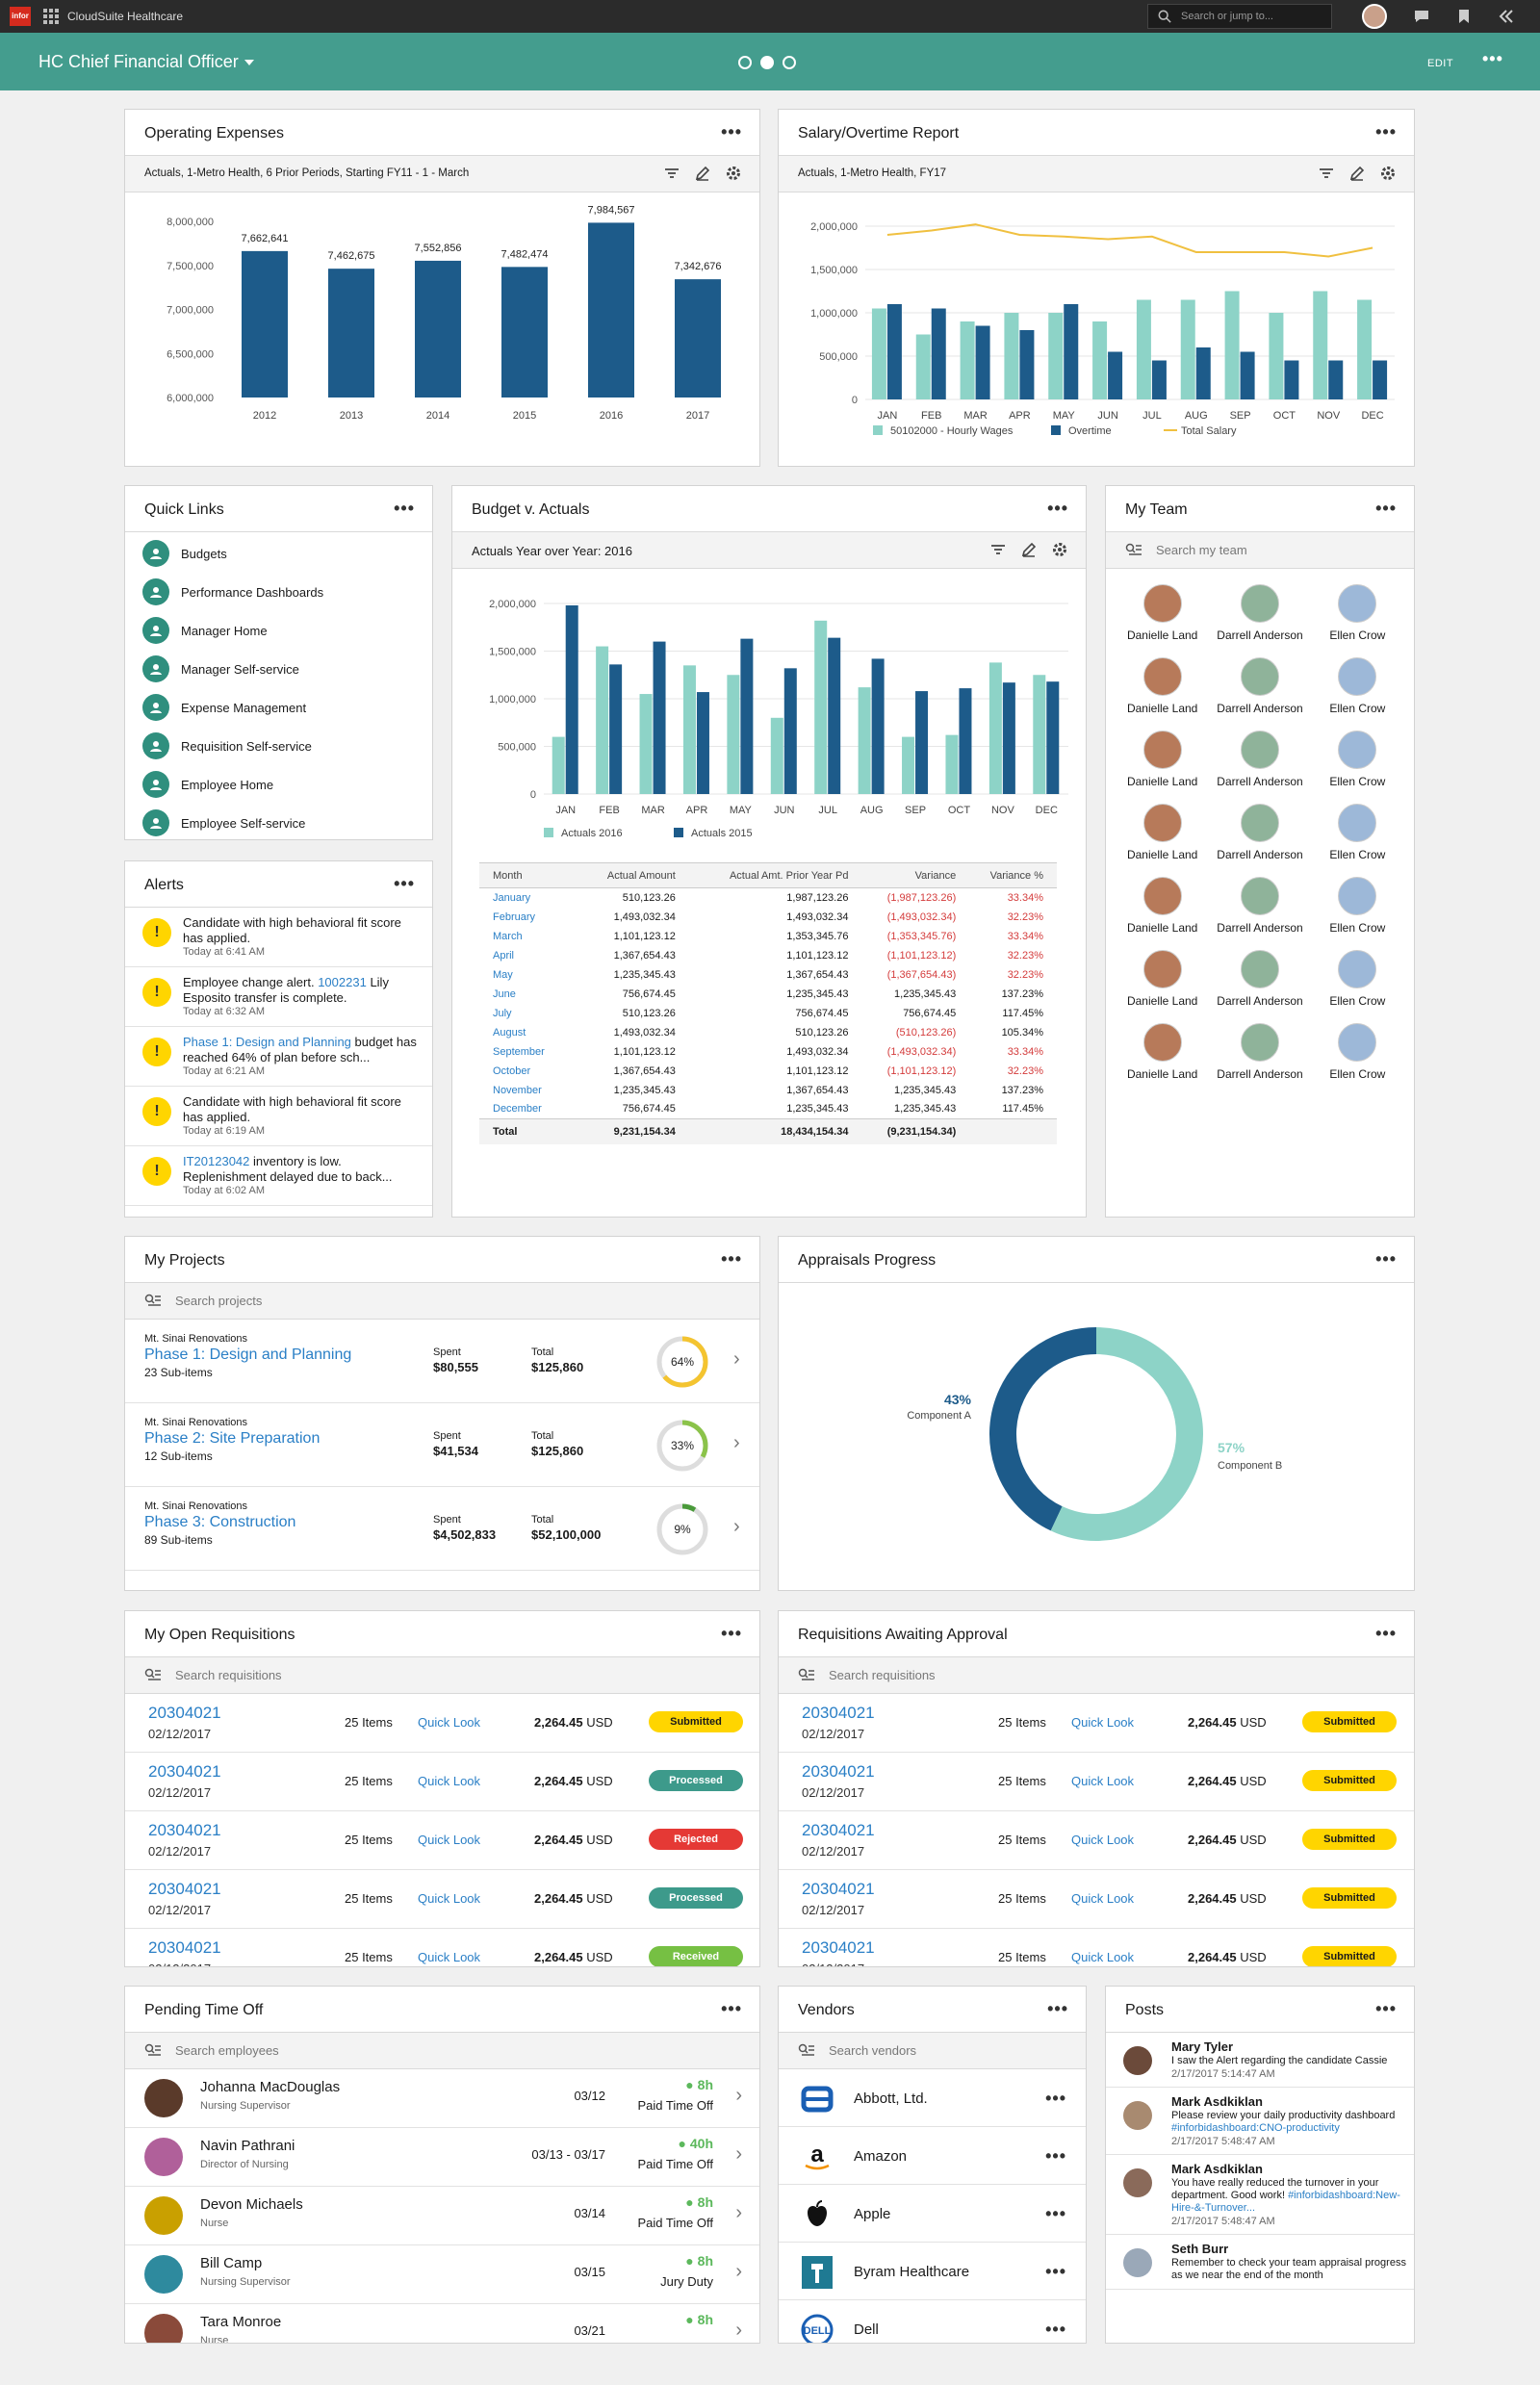 This screenshot has height=2385, width=1540. What do you see at coordinates (278, 746) in the screenshot?
I see `quick-link-item: Requisition Self-service` at bounding box center [278, 746].